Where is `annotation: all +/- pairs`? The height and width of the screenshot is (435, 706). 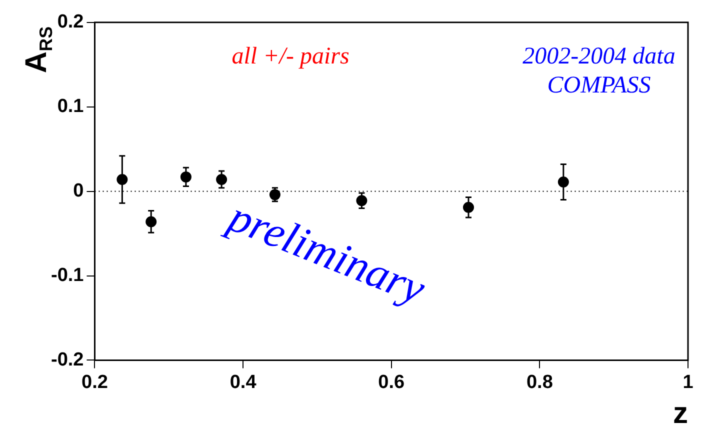
annotation: all +/- pairs is located at coordinates (291, 57).